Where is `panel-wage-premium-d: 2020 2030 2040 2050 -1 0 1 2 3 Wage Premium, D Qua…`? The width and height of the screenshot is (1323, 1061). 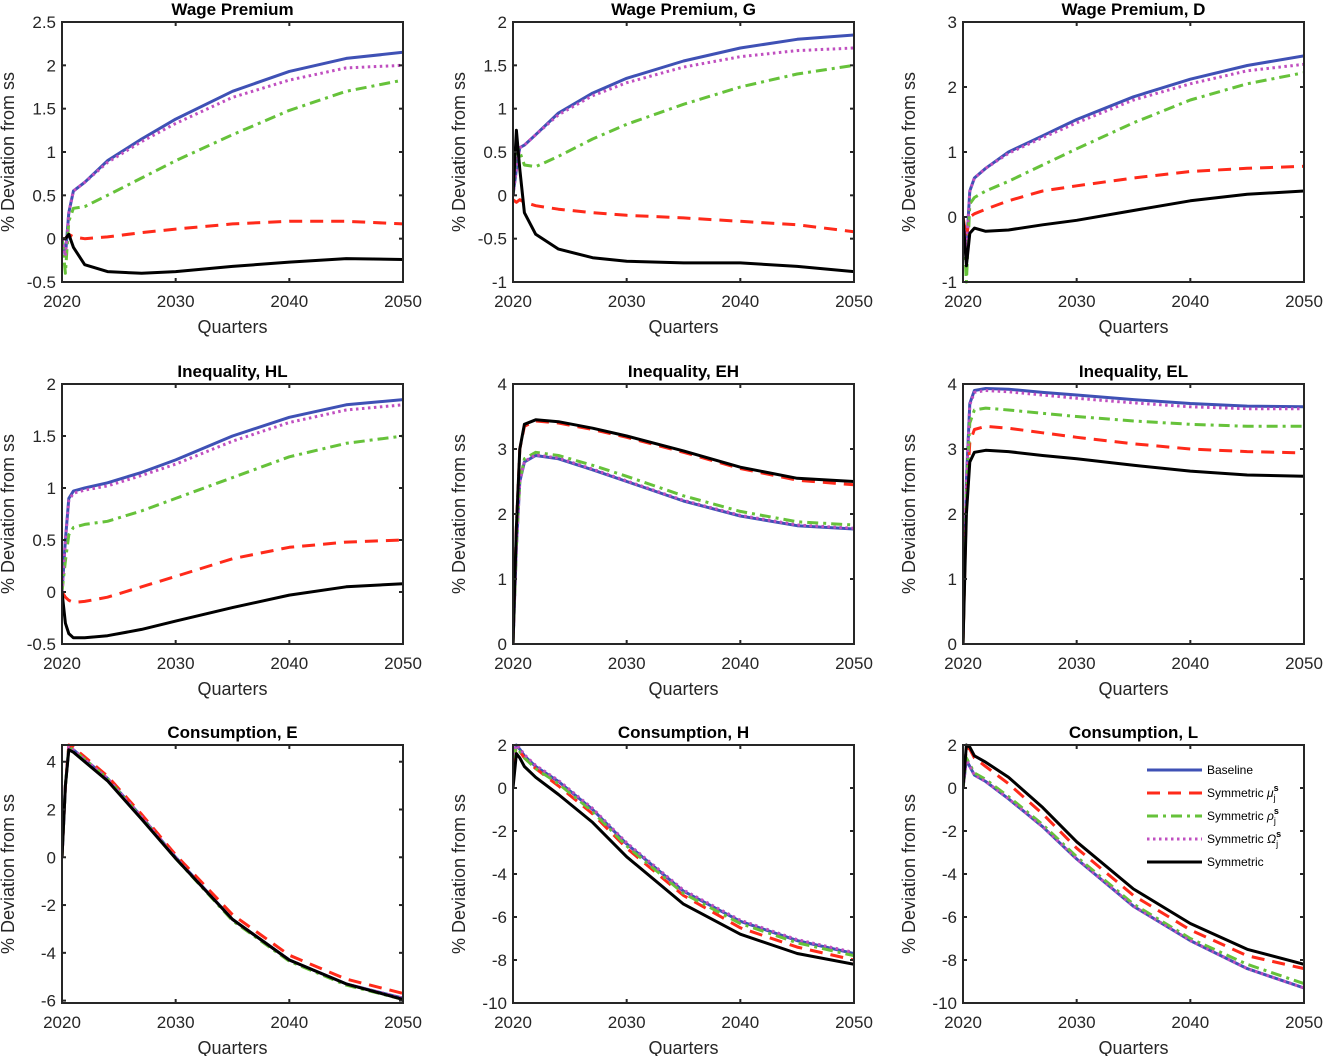
panel-wage-premium-d: 2020 2030 2040 2050 -1 0 1 2 3 Wage Premium, D Qua… is located at coordinates (1111, 168).